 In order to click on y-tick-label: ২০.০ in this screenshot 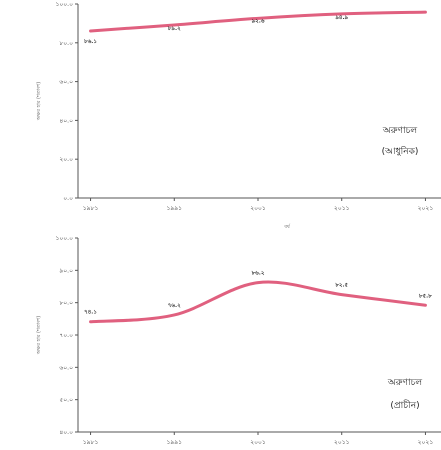, I will do `click(66, 159)`.